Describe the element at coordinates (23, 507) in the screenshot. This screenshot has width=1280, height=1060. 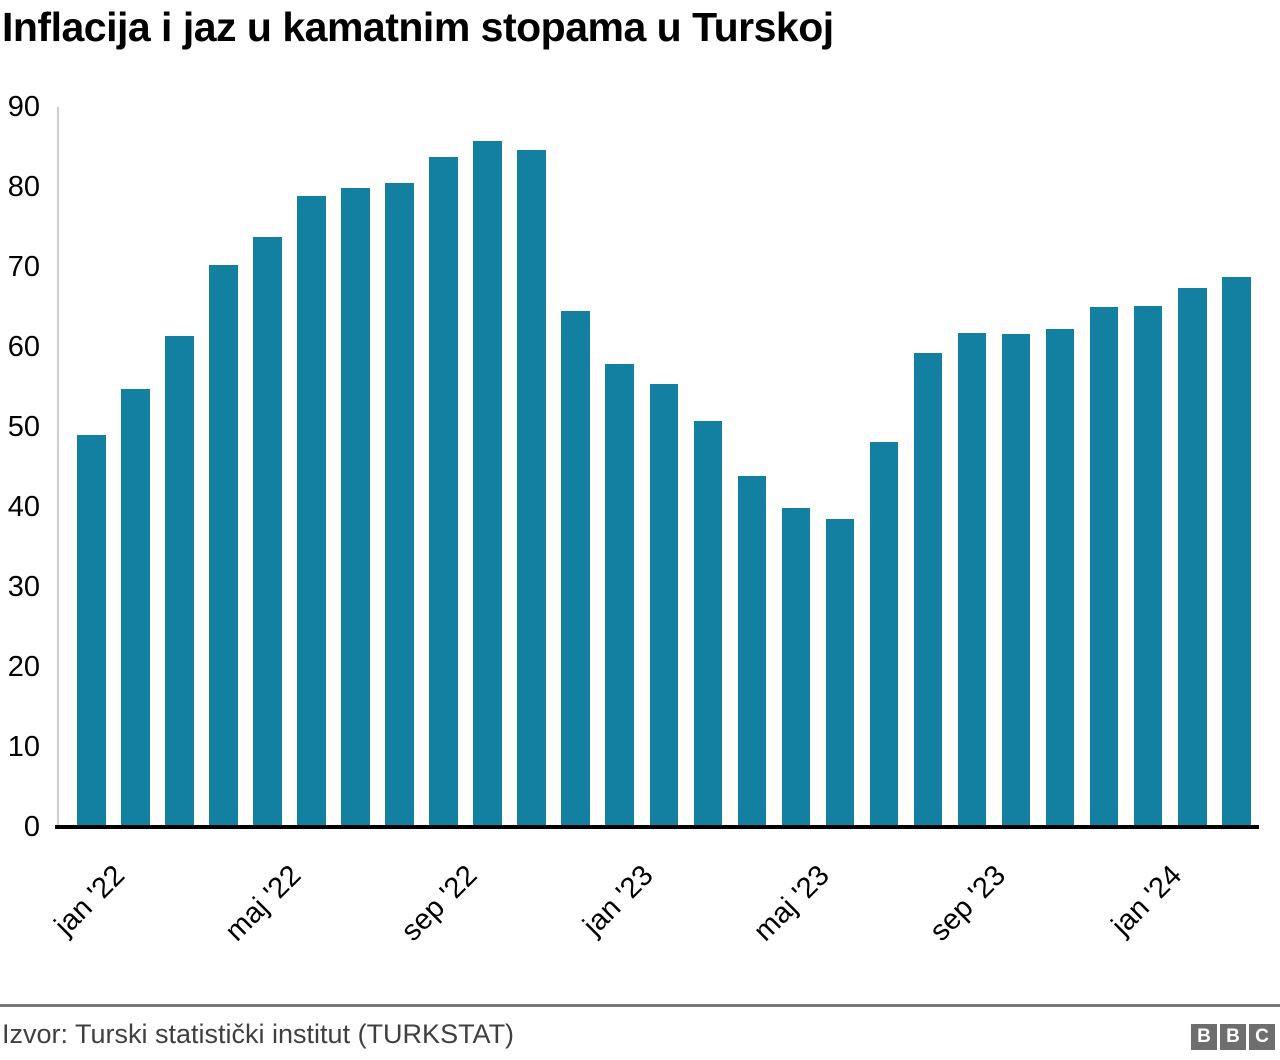
I see `y-tick-label-40: 40` at that location.